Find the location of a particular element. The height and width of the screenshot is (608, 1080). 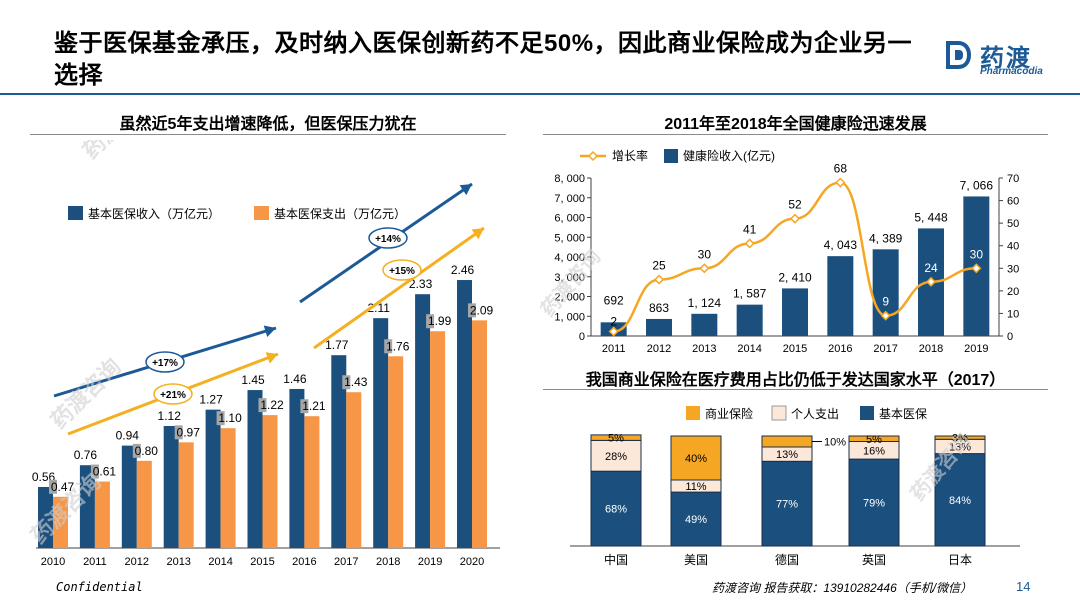

income-value-label: 1.77 is located at coordinates (337, 345).